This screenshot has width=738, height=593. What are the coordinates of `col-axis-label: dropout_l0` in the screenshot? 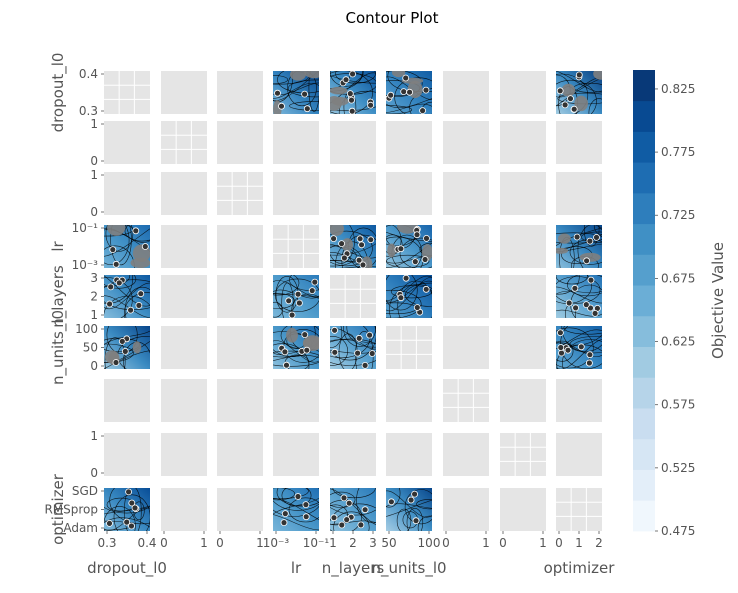 It's located at (127, 568).